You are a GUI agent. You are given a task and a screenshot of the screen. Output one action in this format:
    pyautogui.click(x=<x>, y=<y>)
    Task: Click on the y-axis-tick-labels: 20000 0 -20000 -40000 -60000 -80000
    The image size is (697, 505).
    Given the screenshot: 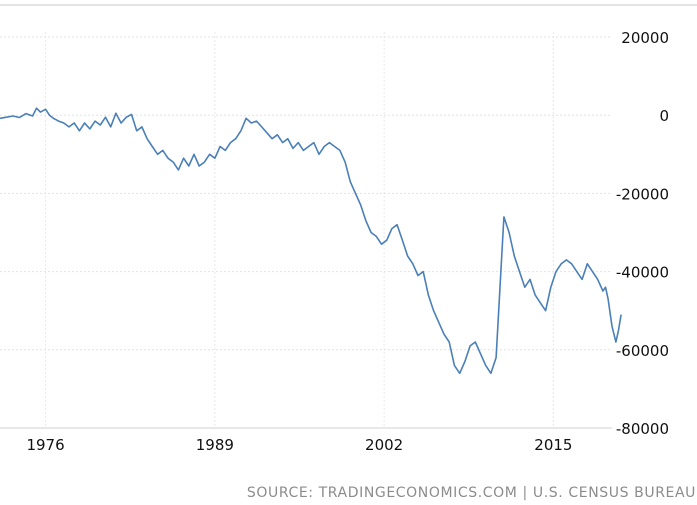 What is the action you would take?
    pyautogui.click(x=642, y=233)
    